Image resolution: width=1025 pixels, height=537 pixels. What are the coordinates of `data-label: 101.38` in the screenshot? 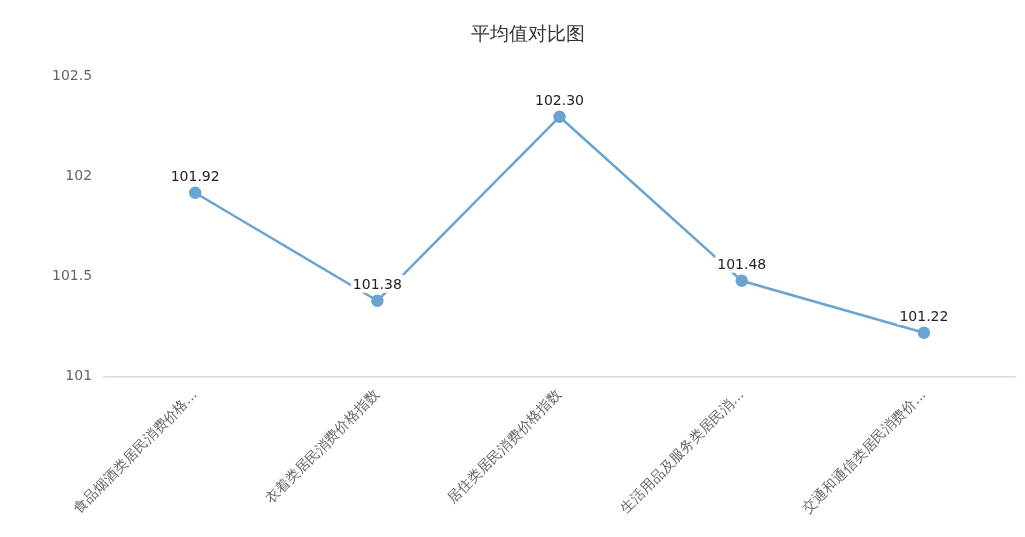 It's located at (377, 284).